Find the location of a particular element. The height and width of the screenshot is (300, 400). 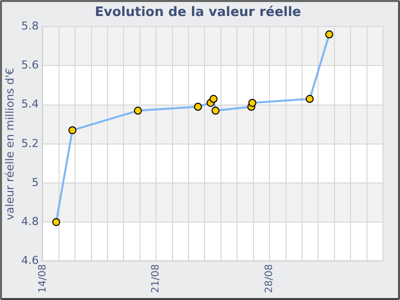

y-tick-label: 5.2 is located at coordinates (30, 143).